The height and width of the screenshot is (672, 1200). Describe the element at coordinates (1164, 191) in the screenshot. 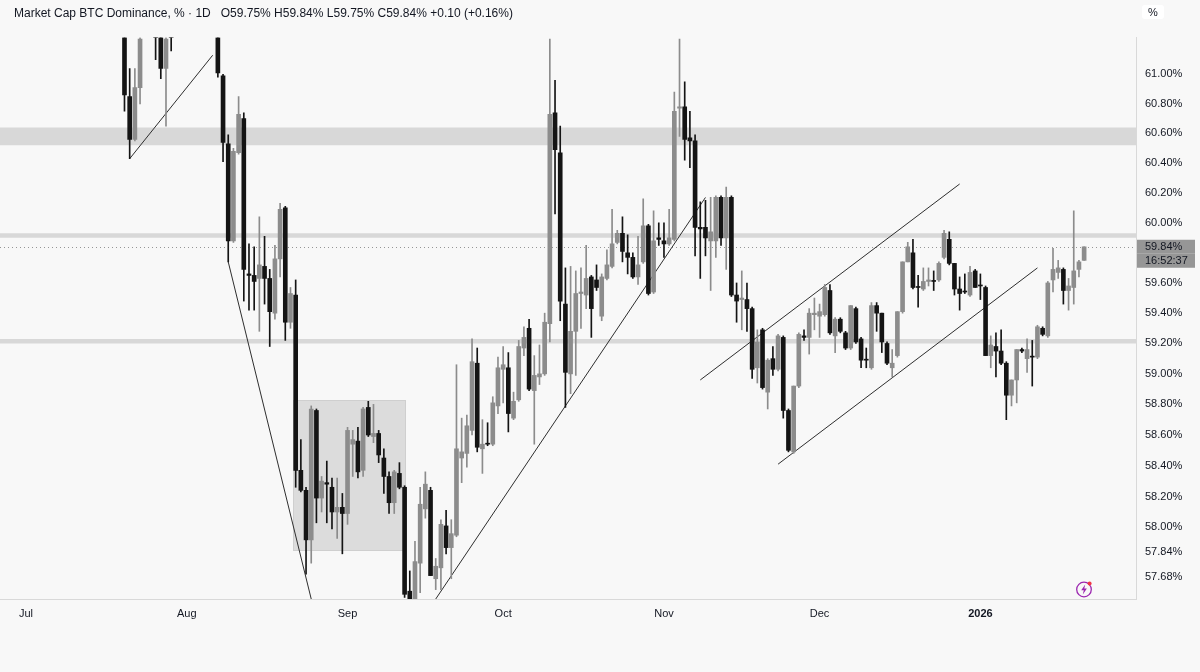

I see `y-tick-label: 60.20%` at that location.